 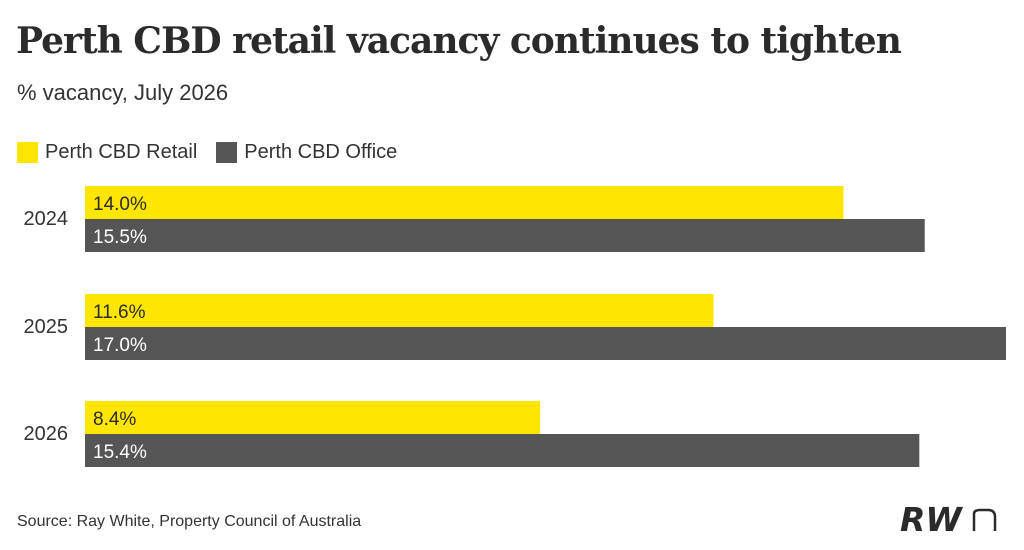 What do you see at coordinates (121, 152) in the screenshot?
I see `legend-label-retail: Perth CBD Retail` at bounding box center [121, 152].